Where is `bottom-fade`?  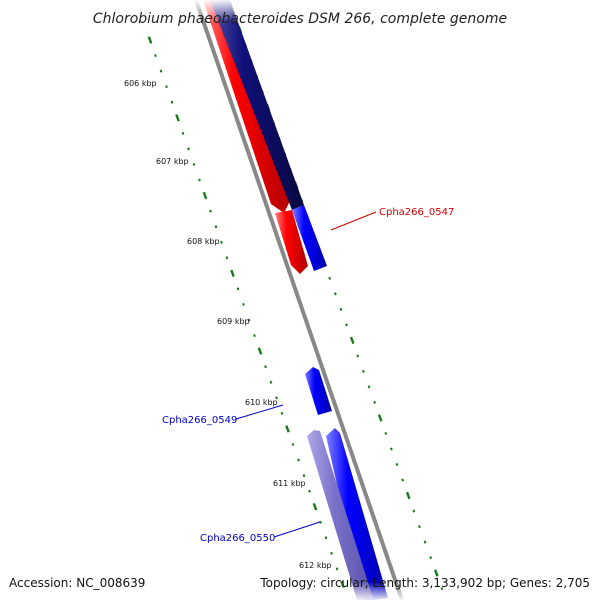
bottom-fade is located at coordinates (380, 591).